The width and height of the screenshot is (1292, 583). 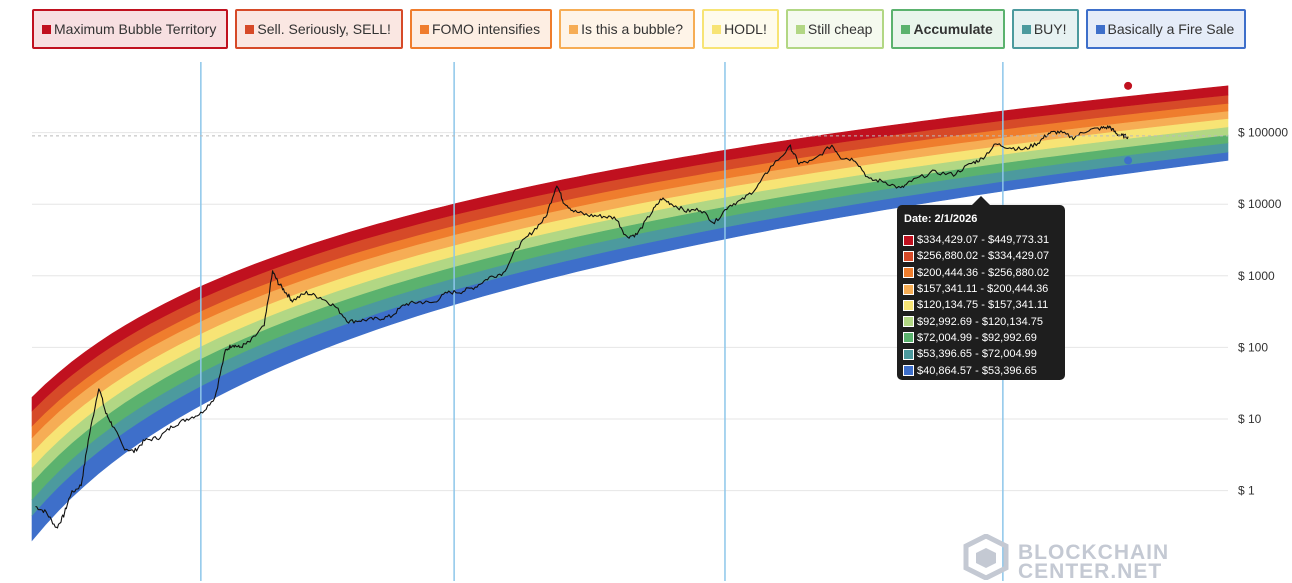 I want to click on legend-label: BUY!, so click(x=1050, y=29).